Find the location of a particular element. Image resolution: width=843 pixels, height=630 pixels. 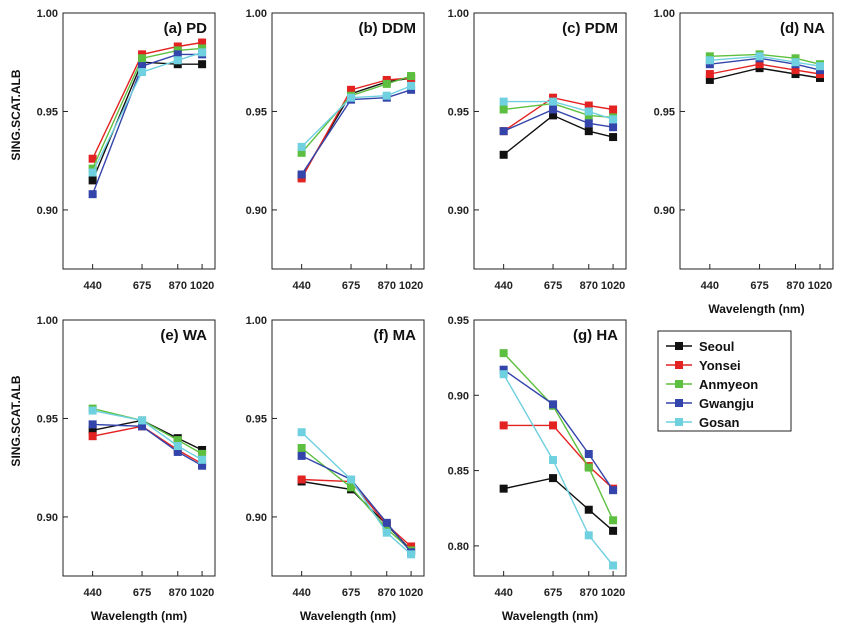

legend-item-yonsei: Yonsei is located at coordinates (703, 365).